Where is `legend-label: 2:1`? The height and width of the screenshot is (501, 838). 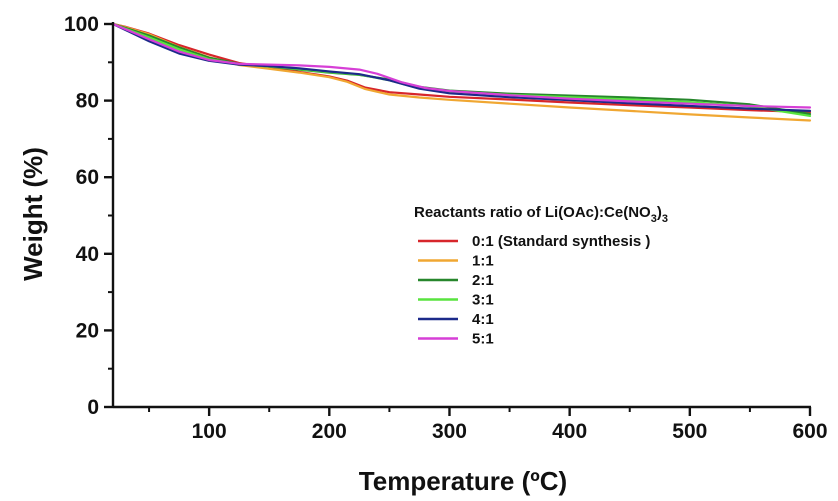 legend-label: 2:1 is located at coordinates (483, 280).